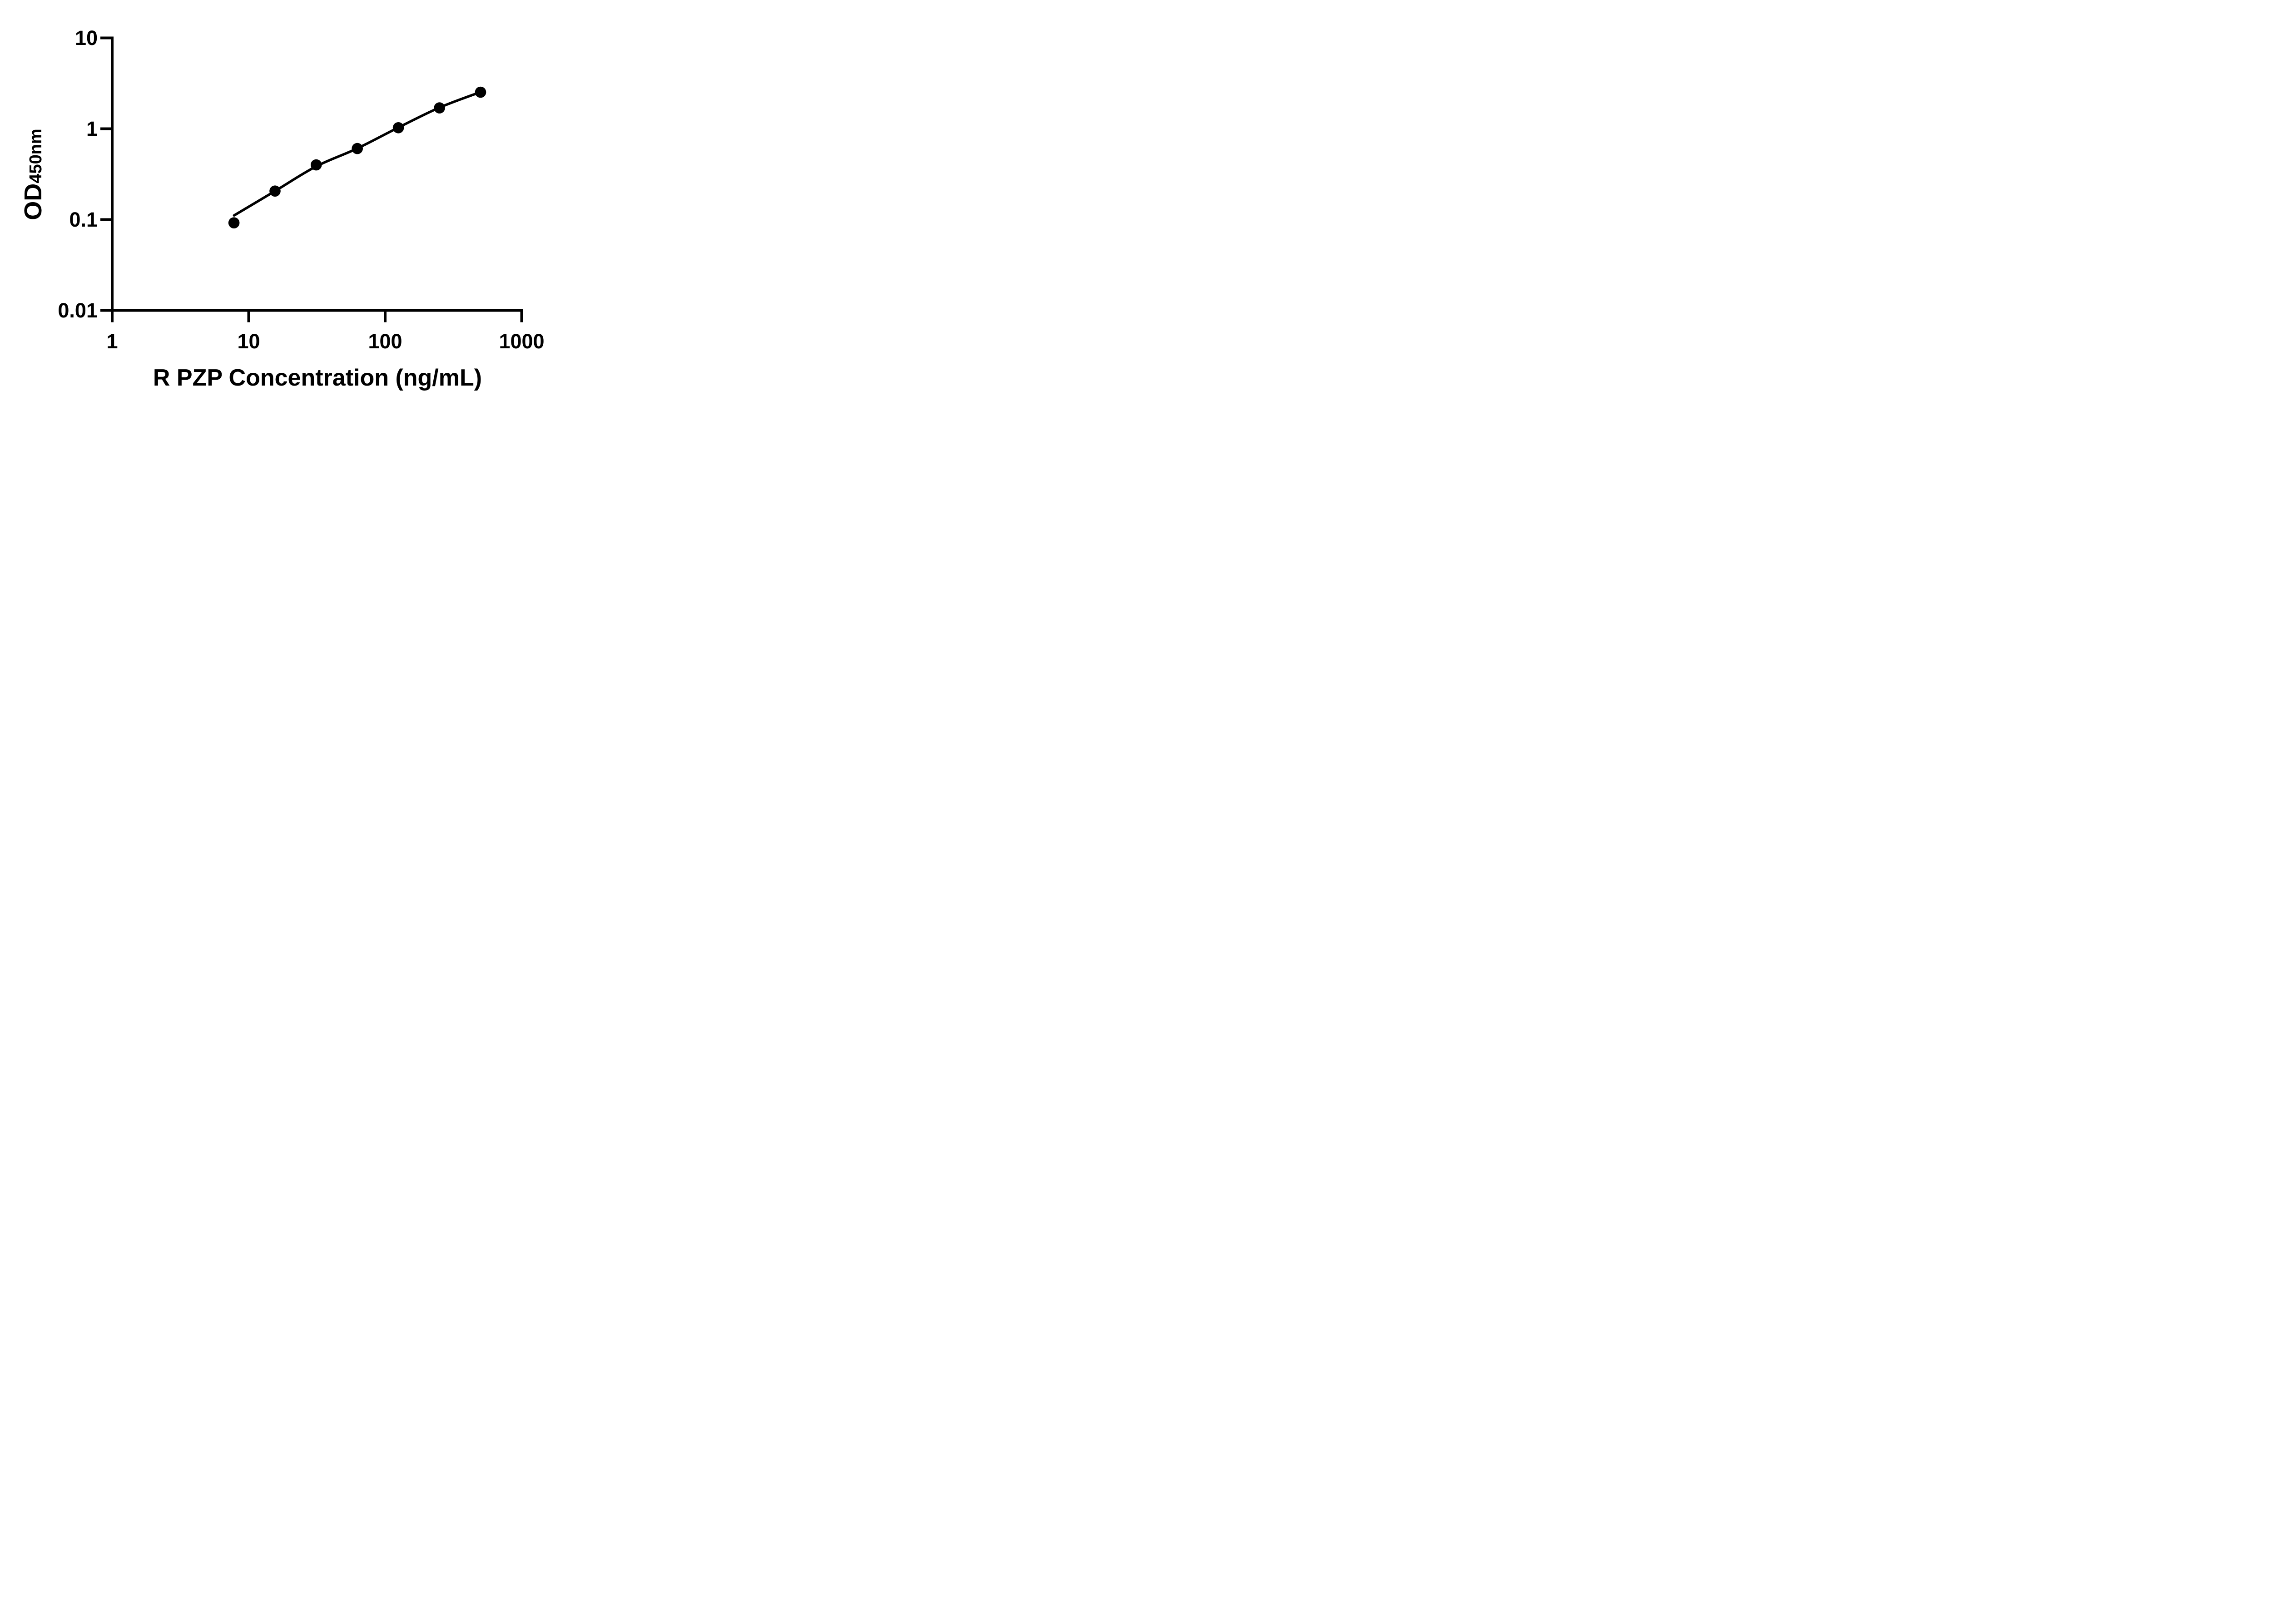  I want to click on x-axis-title: R PZP Concentration (ng/mL), so click(317, 378).